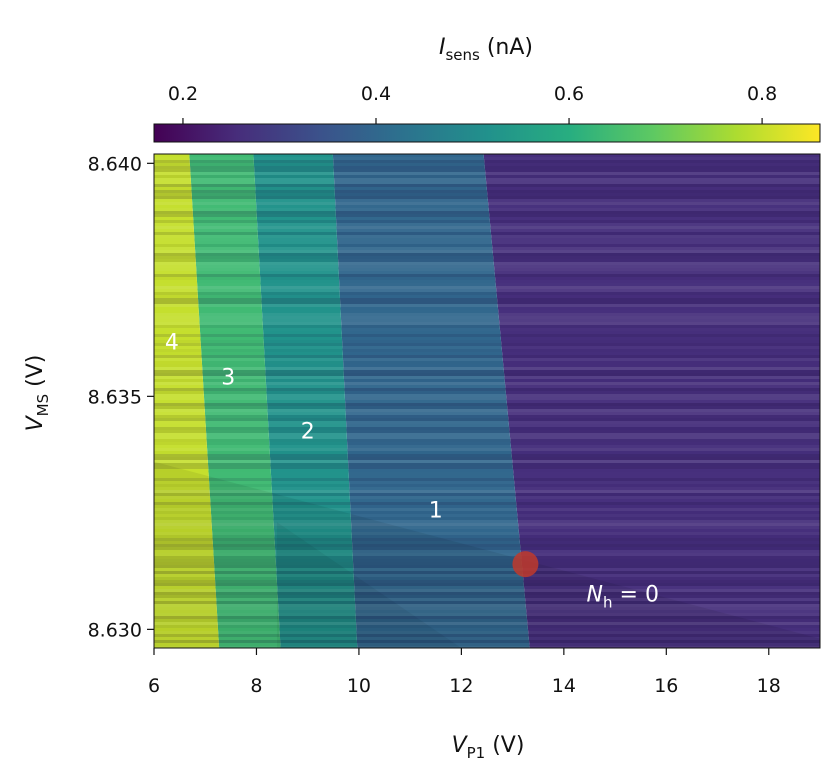 The height and width of the screenshot is (760, 821). I want to click on region-label: 4, so click(172, 343).